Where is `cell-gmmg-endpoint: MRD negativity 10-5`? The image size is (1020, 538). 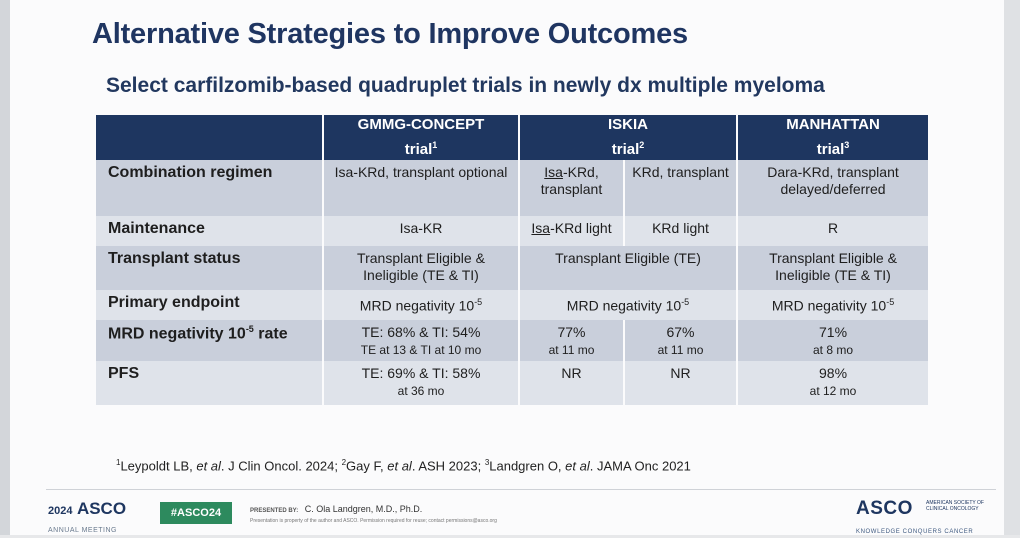
cell-gmmg-endpoint: MRD negativity 10-5 is located at coordinates (420, 305).